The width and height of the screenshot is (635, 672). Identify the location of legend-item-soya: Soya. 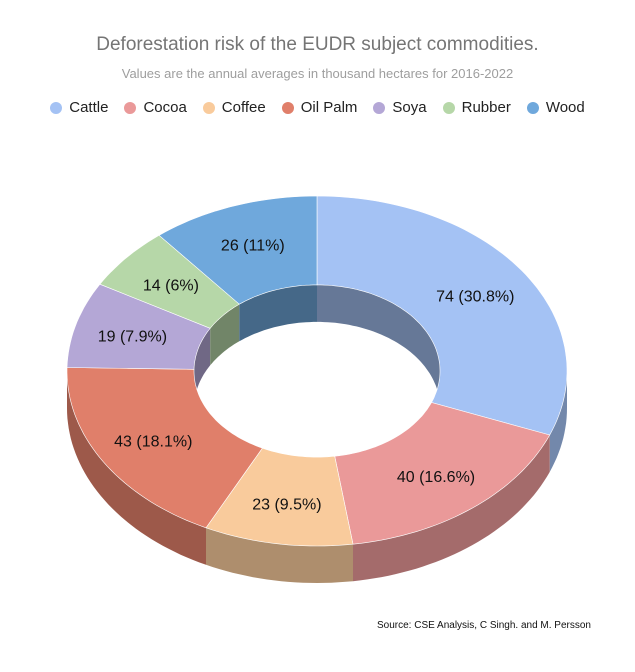
(400, 107).